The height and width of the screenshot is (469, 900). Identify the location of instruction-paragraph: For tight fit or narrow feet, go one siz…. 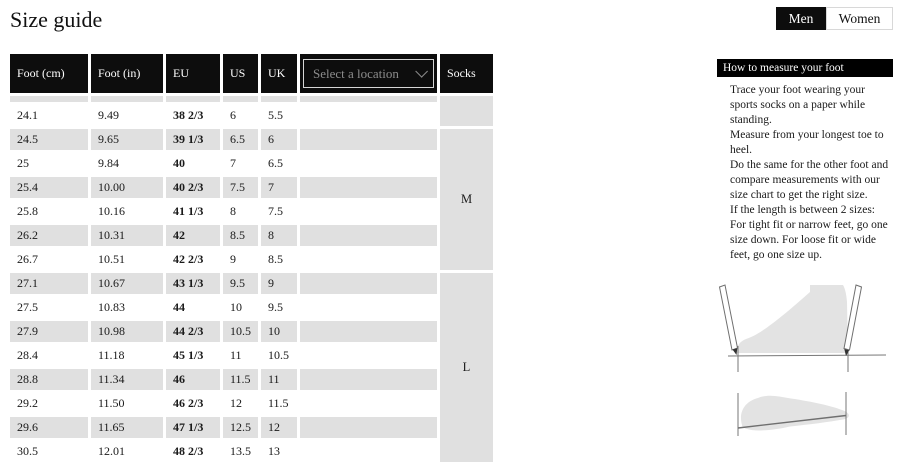
(809, 240).